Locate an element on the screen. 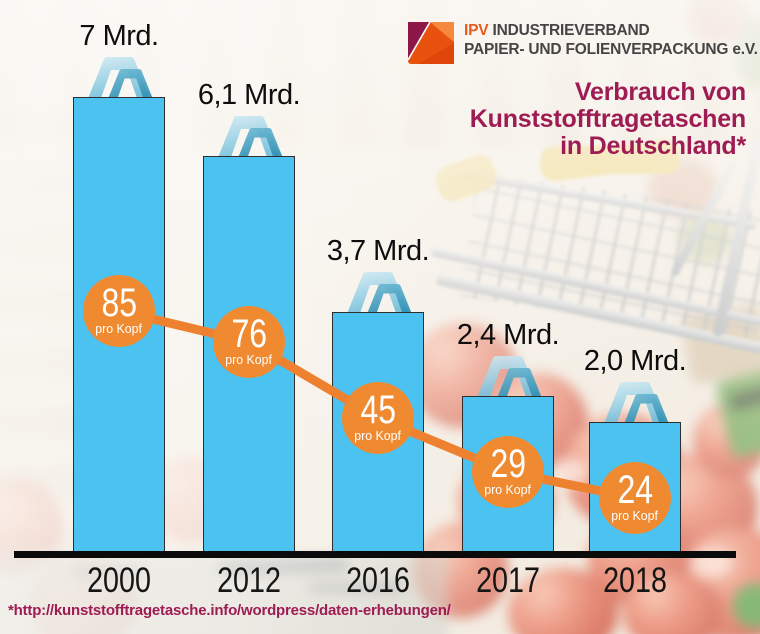  axis-label-2017: 2017 is located at coordinates (508, 580).